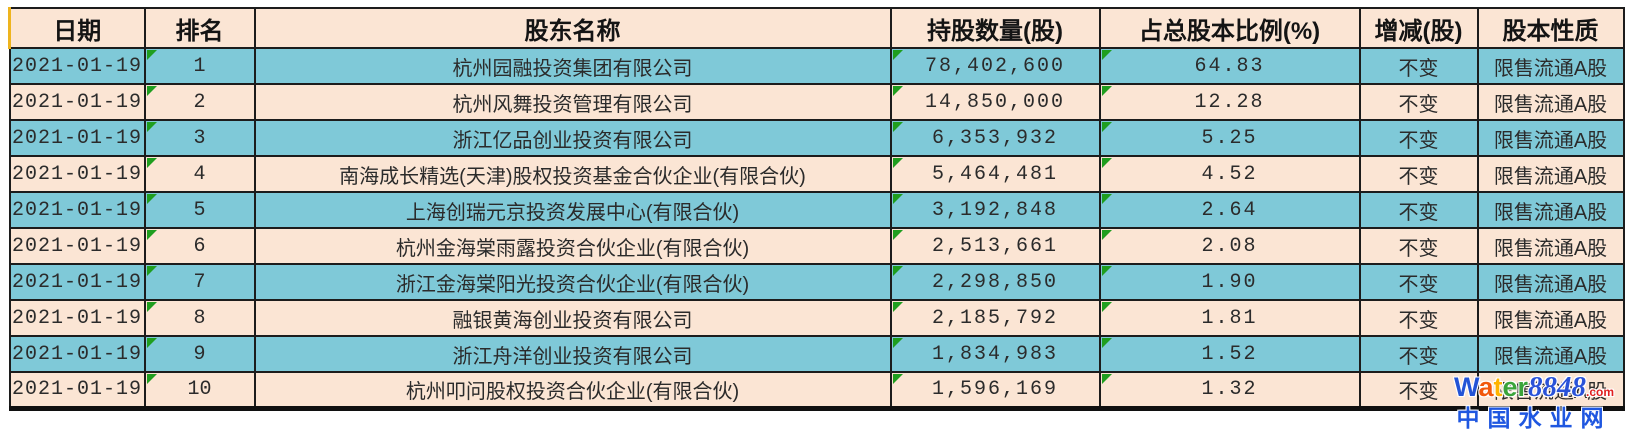 The height and width of the screenshot is (442, 1631). I want to click on shares-value: 78,402,600, so click(995, 66).